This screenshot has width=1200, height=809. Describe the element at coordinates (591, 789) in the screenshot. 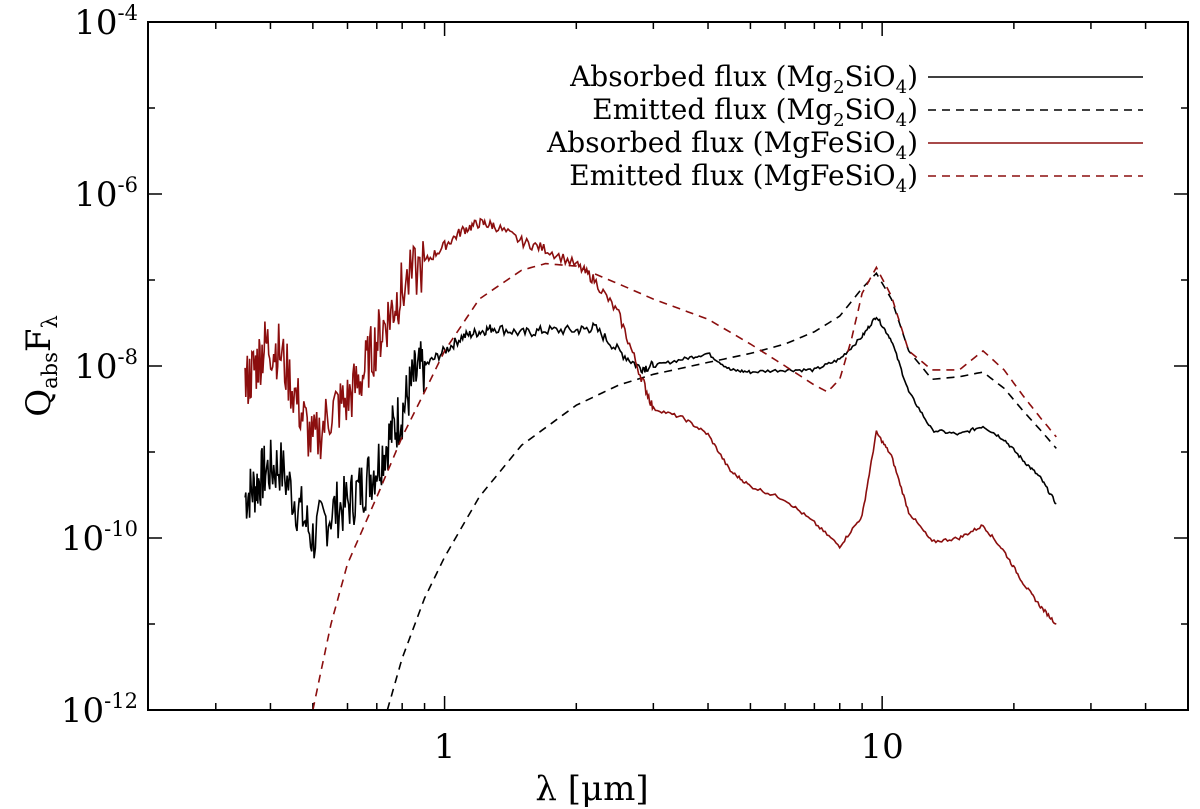

I see `x-axis-title: λ [μm]` at that location.